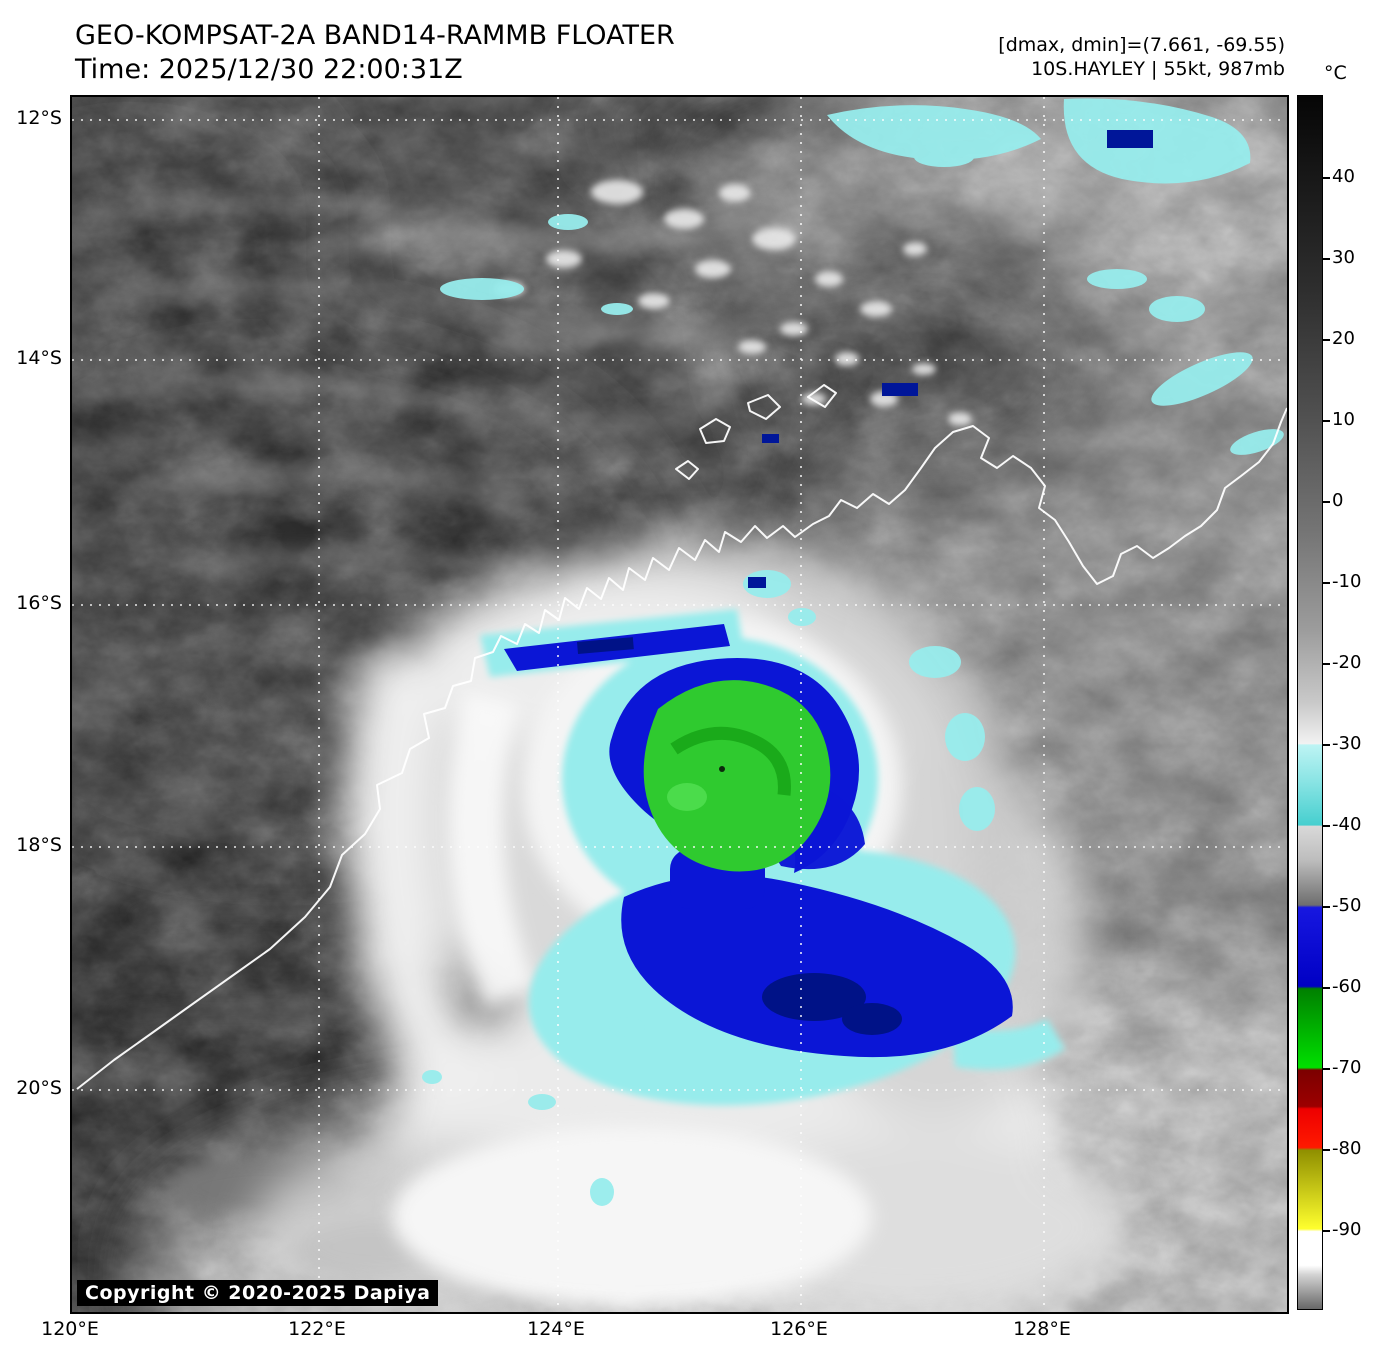 Image resolution: width=1388 pixels, height=1359 pixels. I want to click on colorbar-tick-label: -40, so click(1342, 824).